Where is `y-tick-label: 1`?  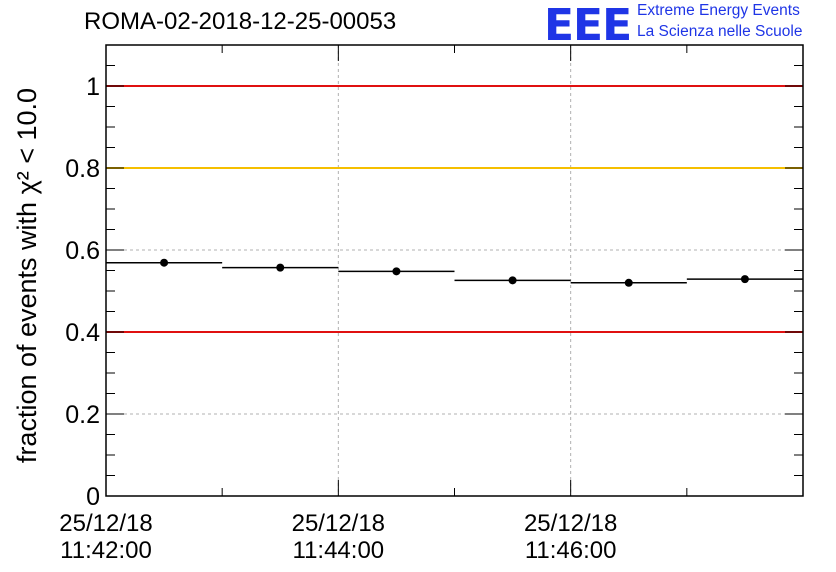
y-tick-label: 1 is located at coordinates (93, 87).